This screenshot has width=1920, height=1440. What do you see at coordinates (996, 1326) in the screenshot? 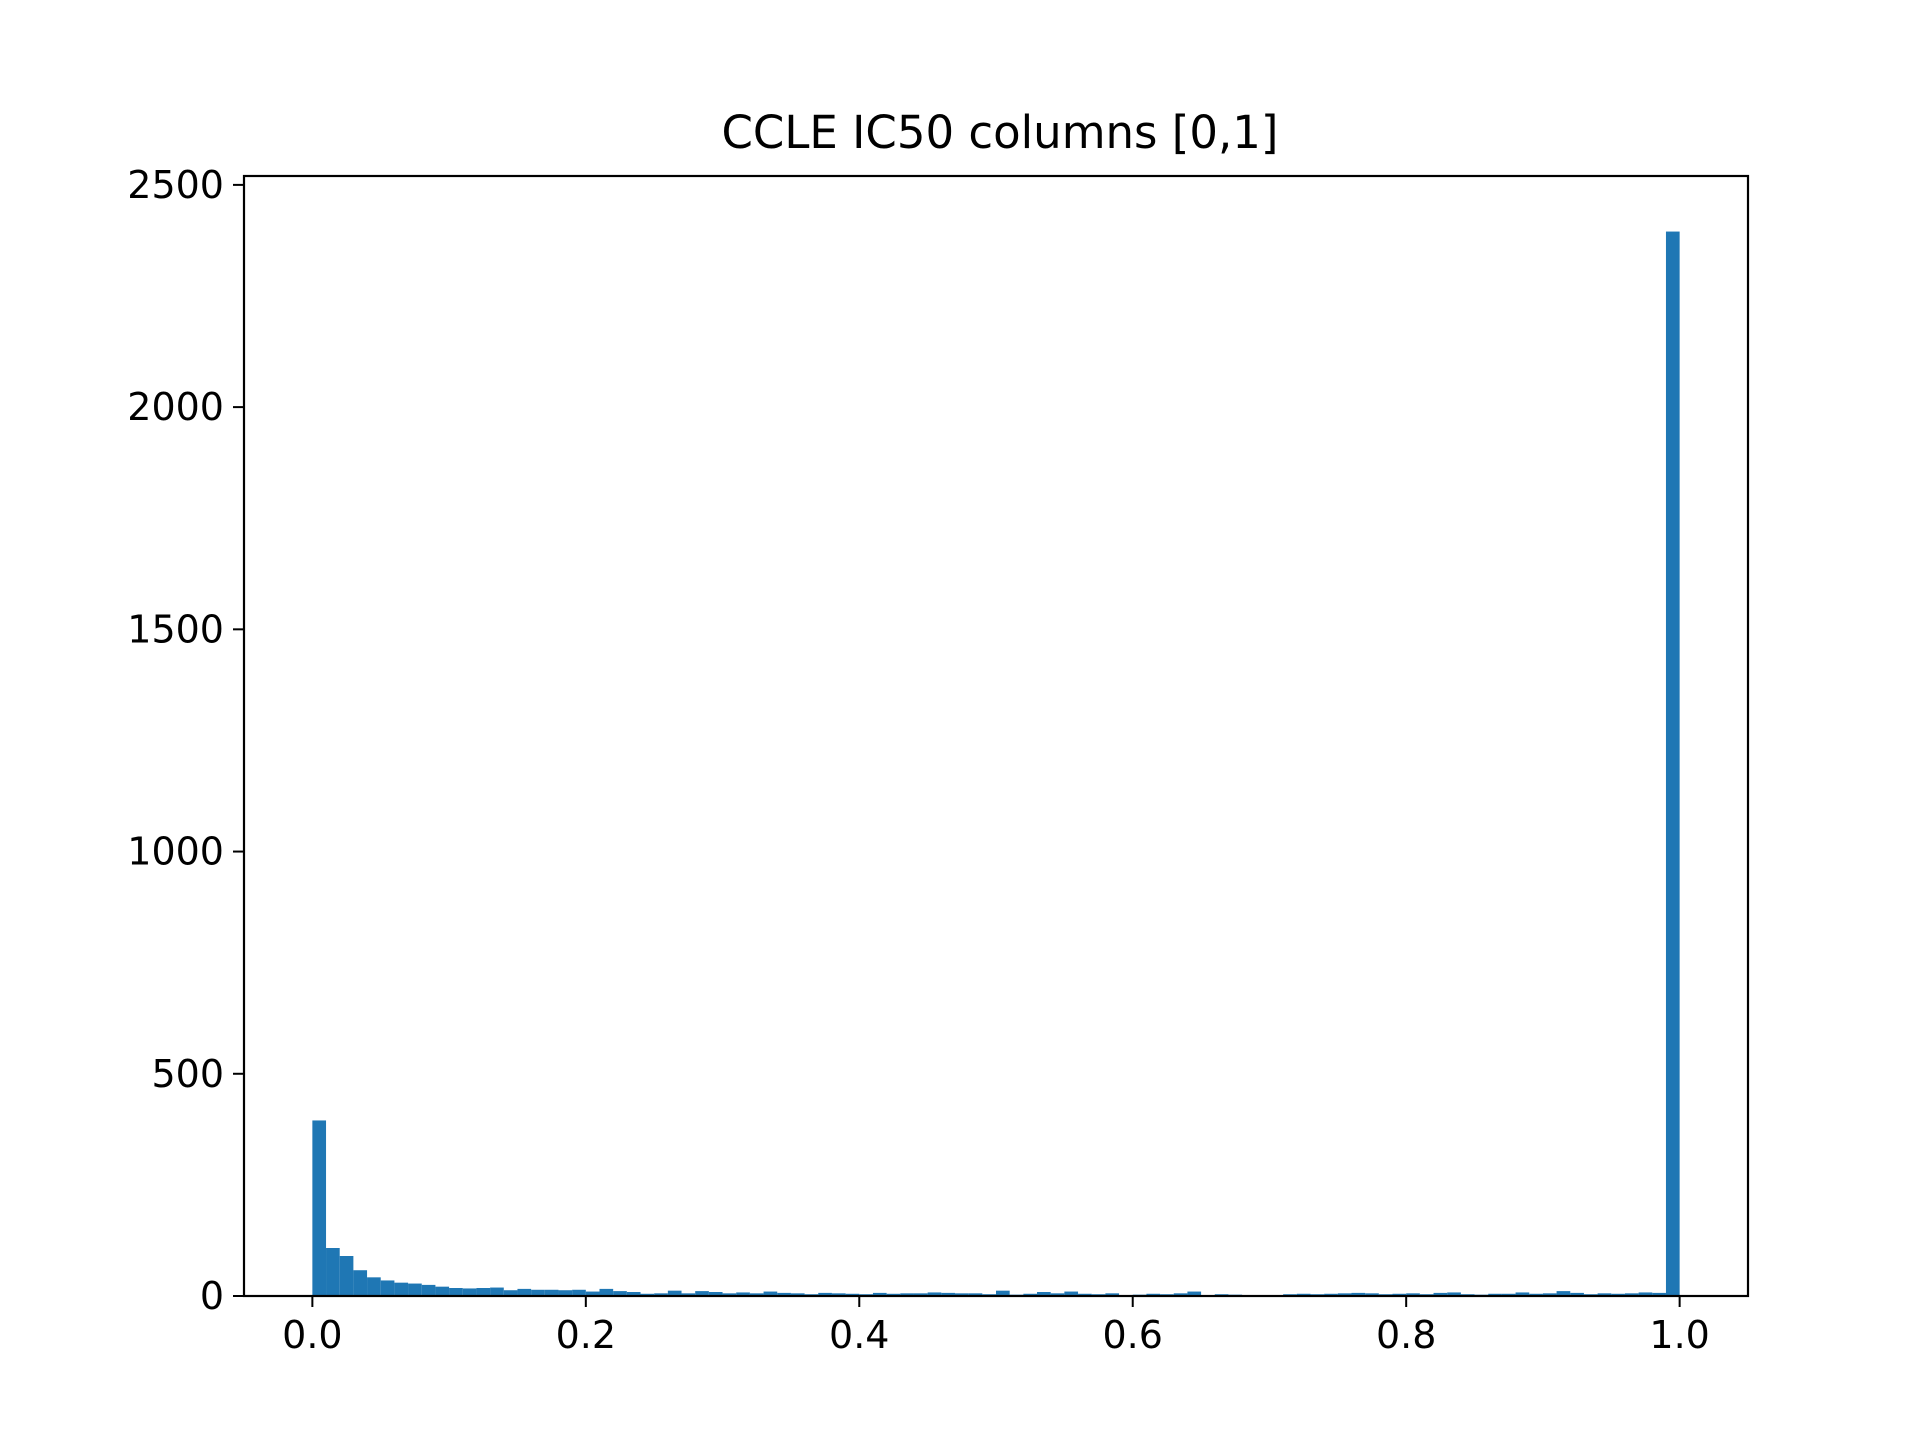
I see `x-axis: 0.0 0.2 0.4 0.6 0.8 1.0` at bounding box center [996, 1326].